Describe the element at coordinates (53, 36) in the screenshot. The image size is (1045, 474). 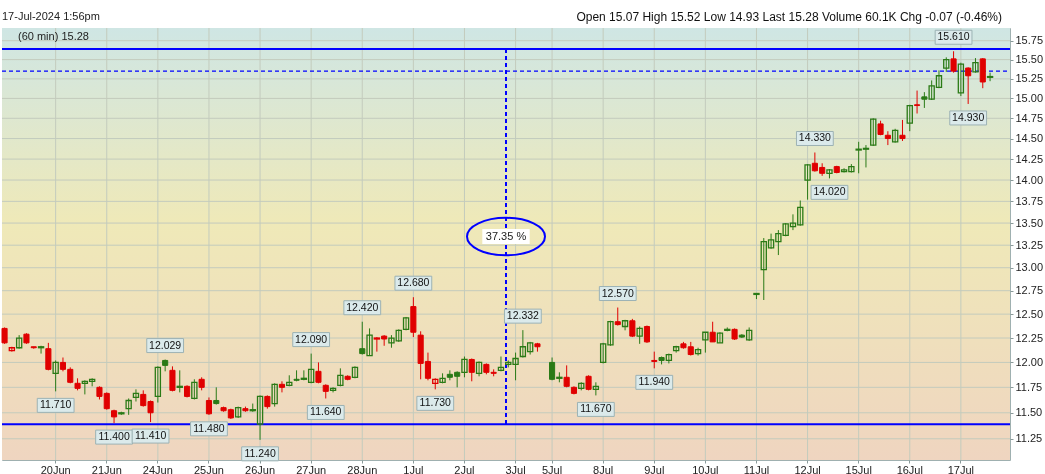
I see `text: (60 min) 15.28` at that location.